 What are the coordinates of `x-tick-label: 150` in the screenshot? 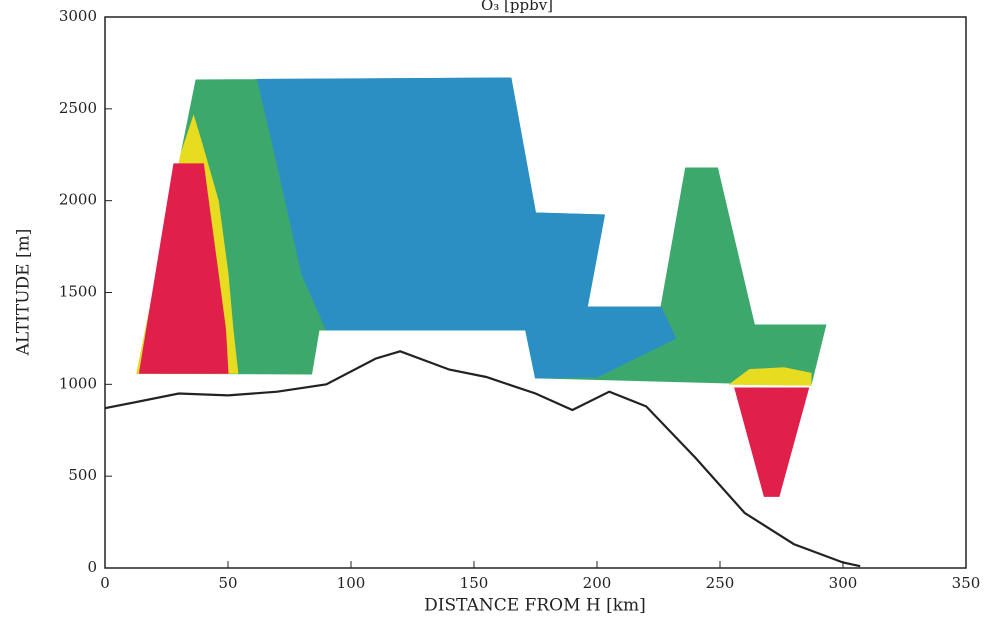 It's located at (474, 583).